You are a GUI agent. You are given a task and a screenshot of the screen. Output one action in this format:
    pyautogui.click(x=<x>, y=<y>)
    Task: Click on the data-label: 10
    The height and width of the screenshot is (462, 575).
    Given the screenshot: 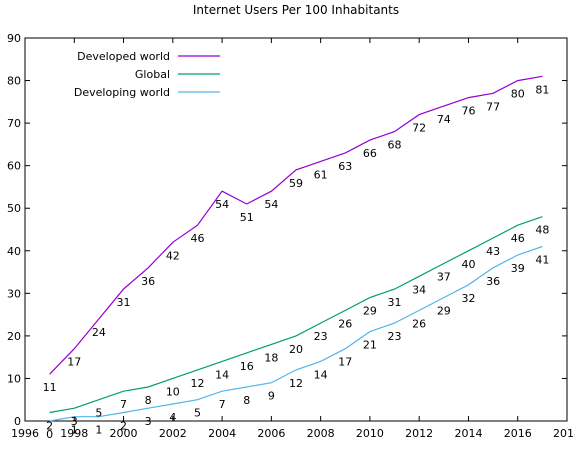 What is the action you would take?
    pyautogui.click(x=173, y=391)
    